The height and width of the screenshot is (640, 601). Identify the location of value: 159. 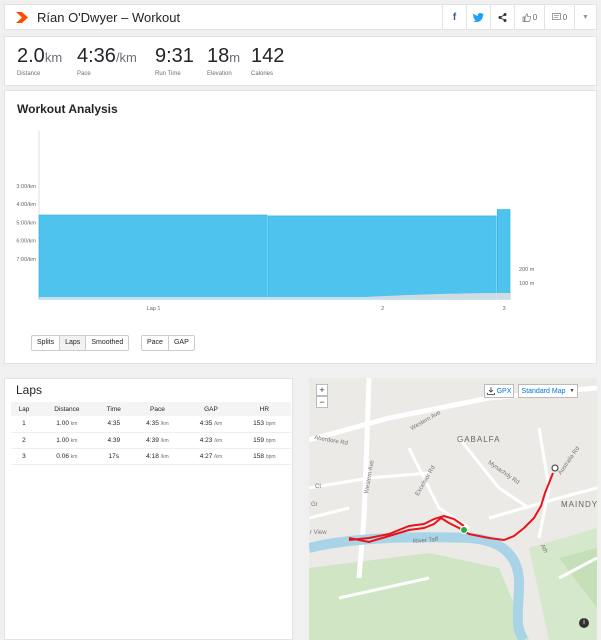
(259, 440).